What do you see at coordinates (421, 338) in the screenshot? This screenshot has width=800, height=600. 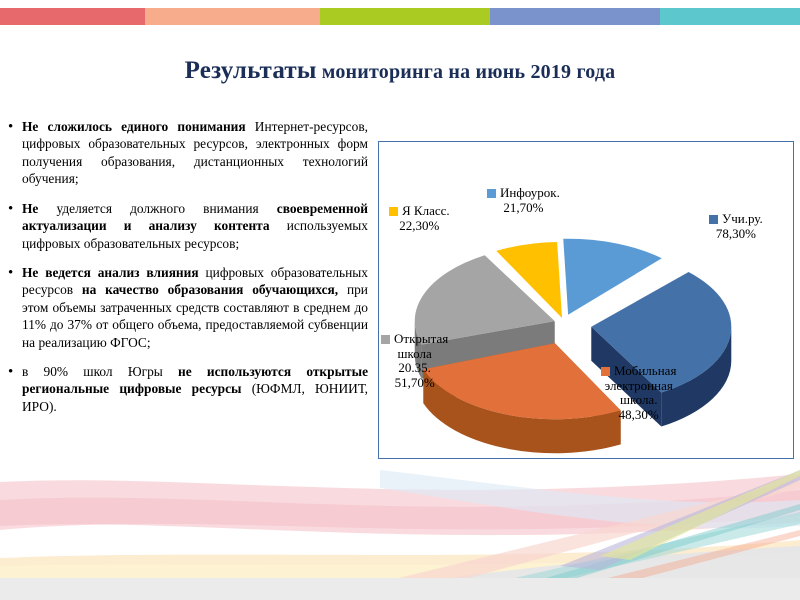 I see `pie-label-name: Открытая` at bounding box center [421, 338].